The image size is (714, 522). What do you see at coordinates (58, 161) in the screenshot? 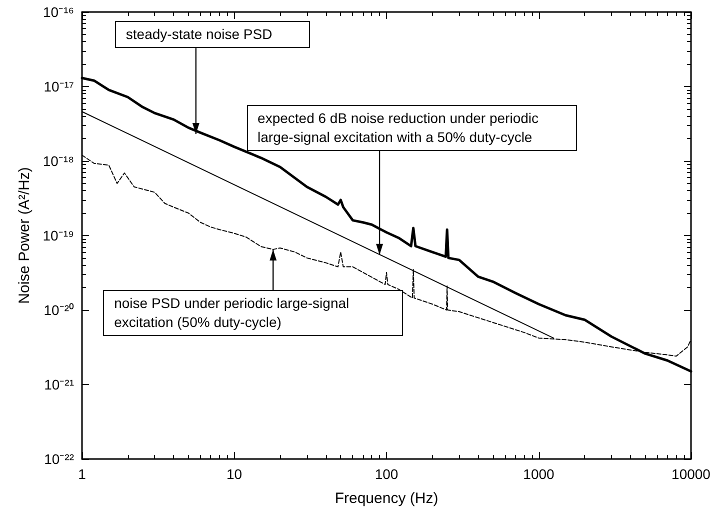
I see `y-tick-label: 10⁻¹⁸` at bounding box center [58, 161].